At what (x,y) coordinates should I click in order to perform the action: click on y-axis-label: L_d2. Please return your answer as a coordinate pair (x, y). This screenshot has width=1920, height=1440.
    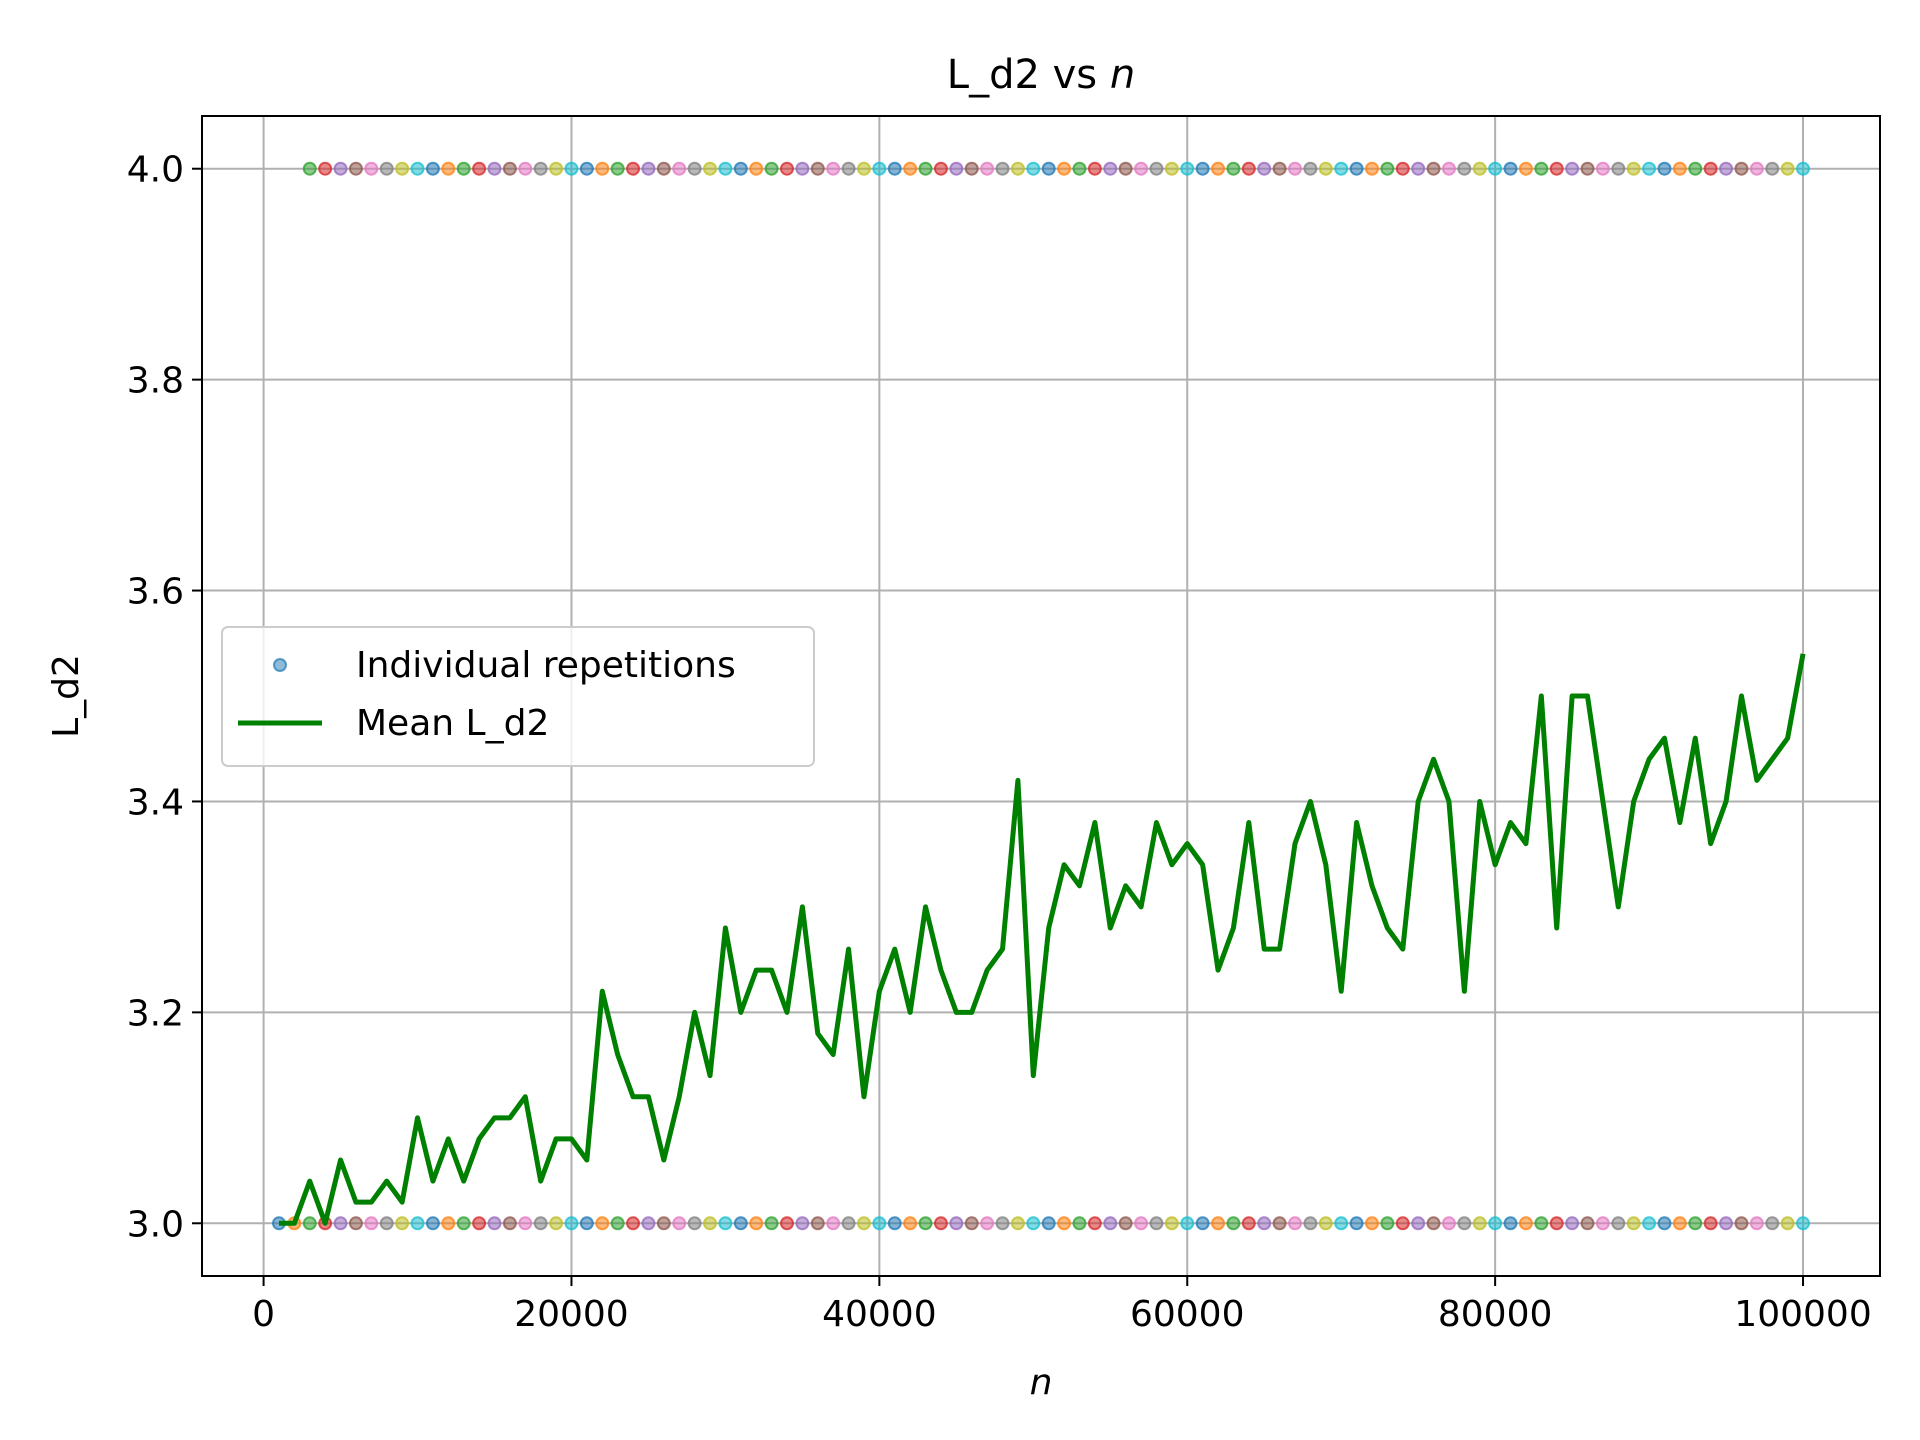
    Looking at the image, I should click on (66, 696).